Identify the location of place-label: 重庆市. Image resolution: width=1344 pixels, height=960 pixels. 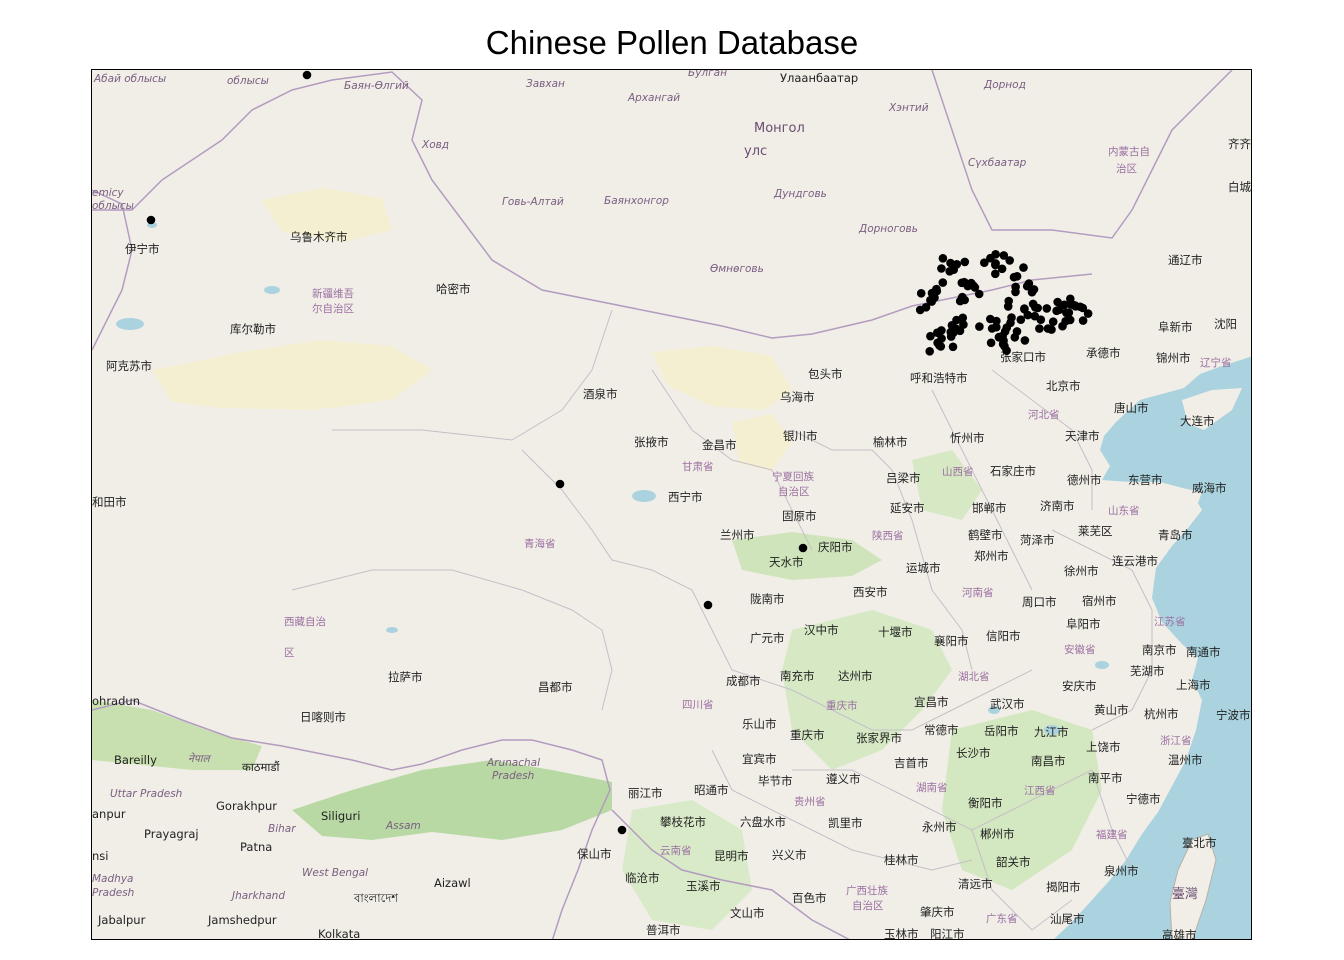
(842, 705).